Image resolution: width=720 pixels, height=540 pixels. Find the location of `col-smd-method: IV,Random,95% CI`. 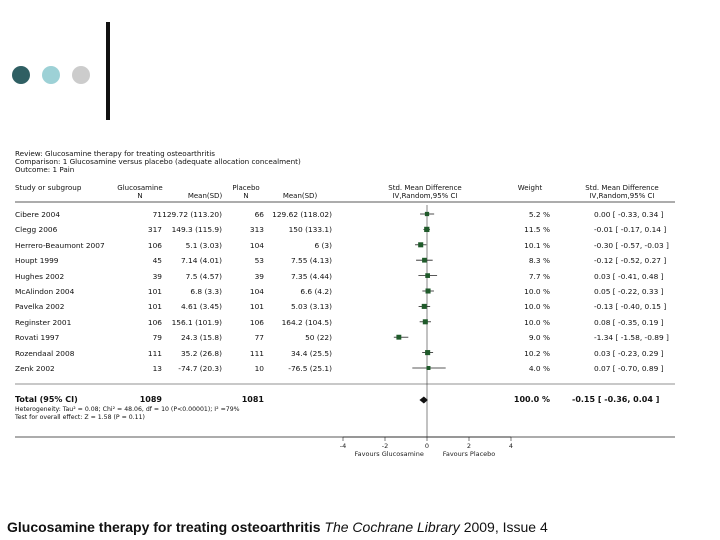

col-smd-method: IV,Random,95% CI is located at coordinates (425, 196).